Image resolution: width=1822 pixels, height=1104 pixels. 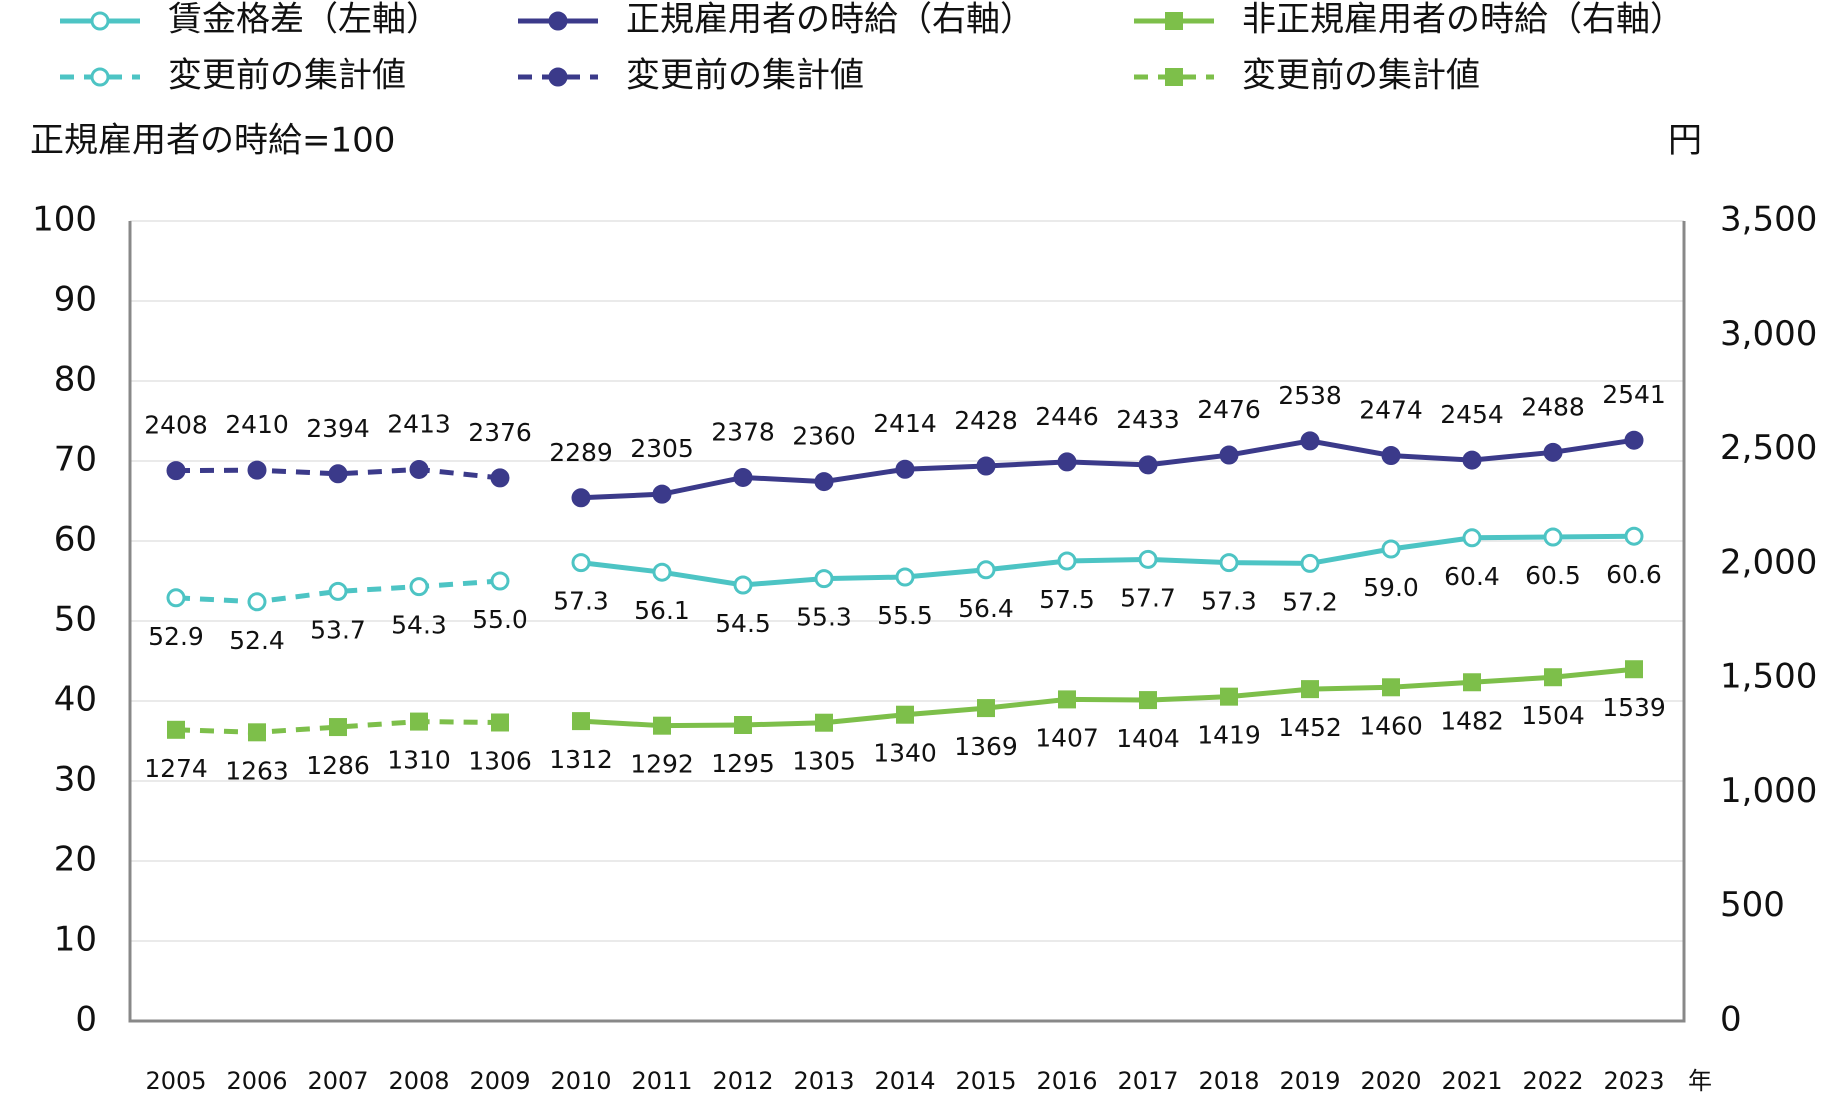 What do you see at coordinates (985, 1081) in the screenshot?
I see `x-tick-label: 2015` at bounding box center [985, 1081].